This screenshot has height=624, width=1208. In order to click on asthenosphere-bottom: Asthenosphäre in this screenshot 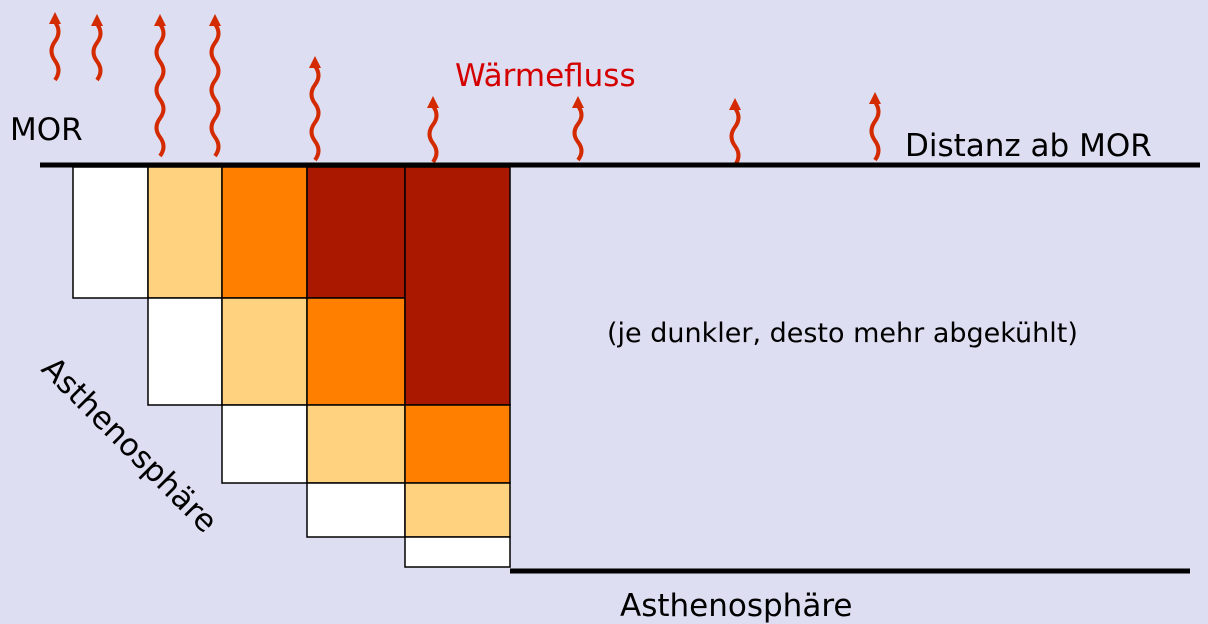, I will do `click(736, 606)`.